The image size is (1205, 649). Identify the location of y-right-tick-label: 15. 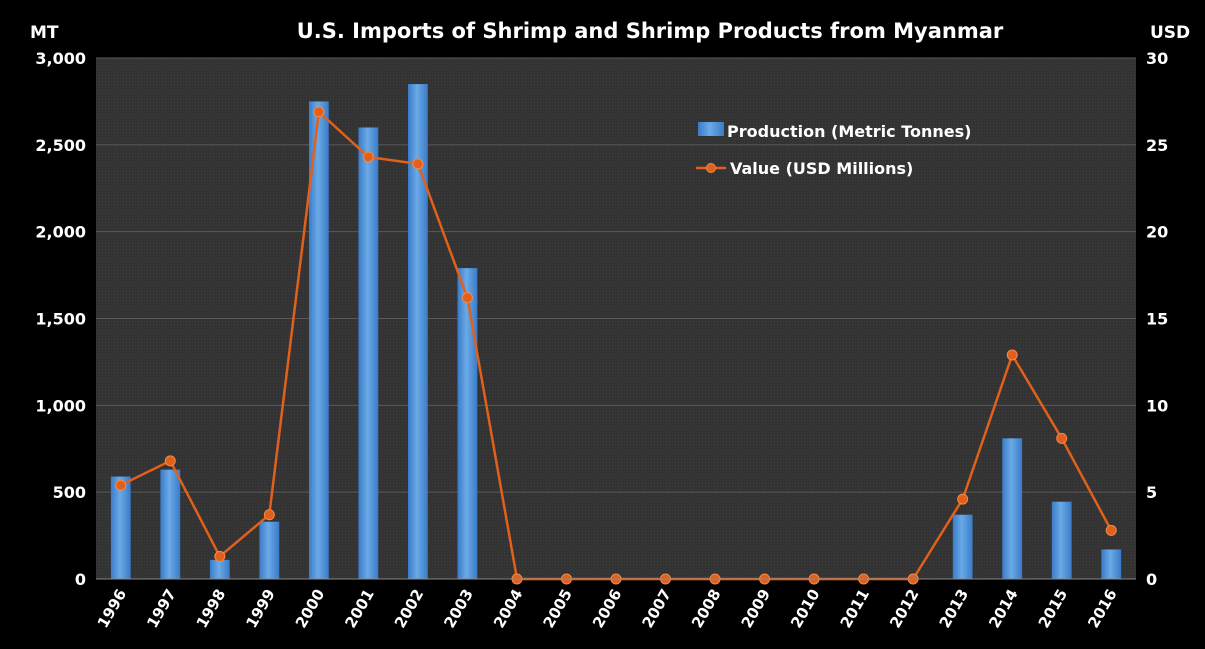
(1157, 319).